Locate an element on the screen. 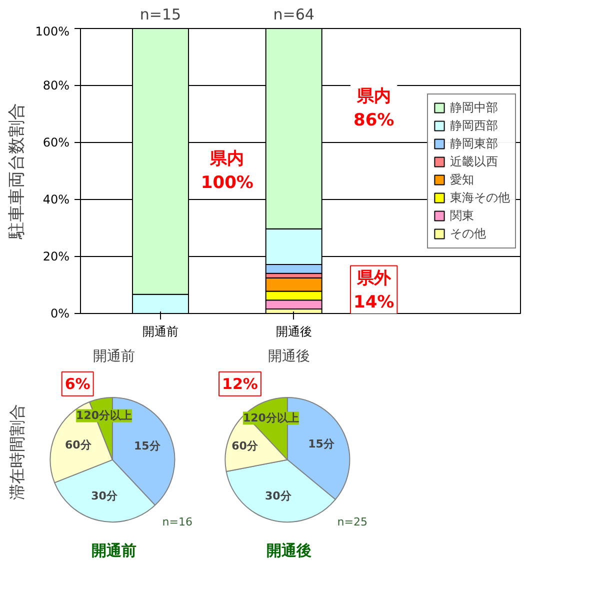 This screenshot has height=603, width=593. y-tick-label: 80% is located at coordinates (56, 85).